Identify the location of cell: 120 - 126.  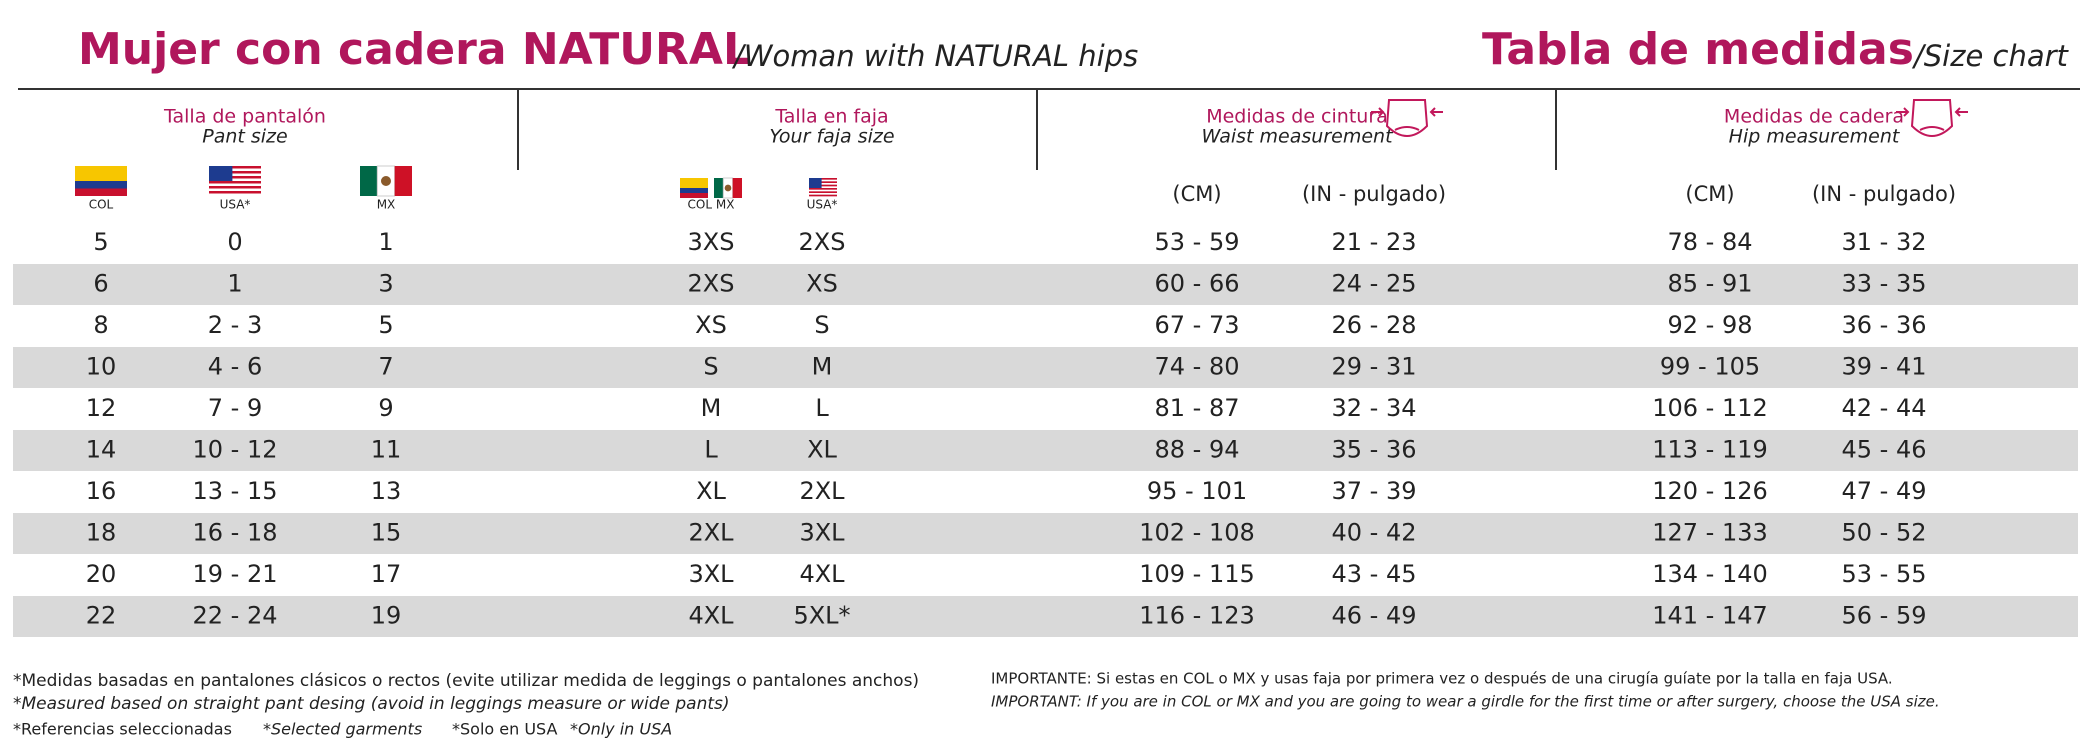
(1710, 491).